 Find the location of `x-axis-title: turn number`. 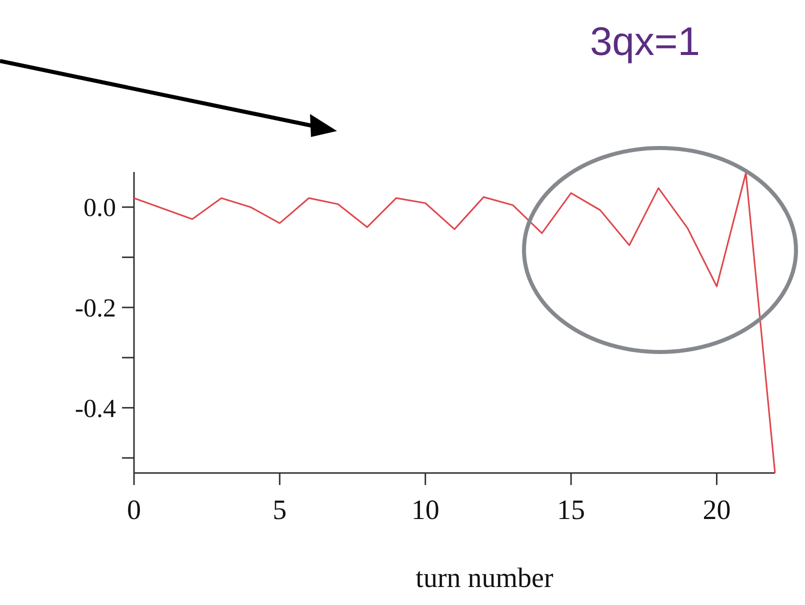

x-axis-title: turn number is located at coordinates (485, 578).